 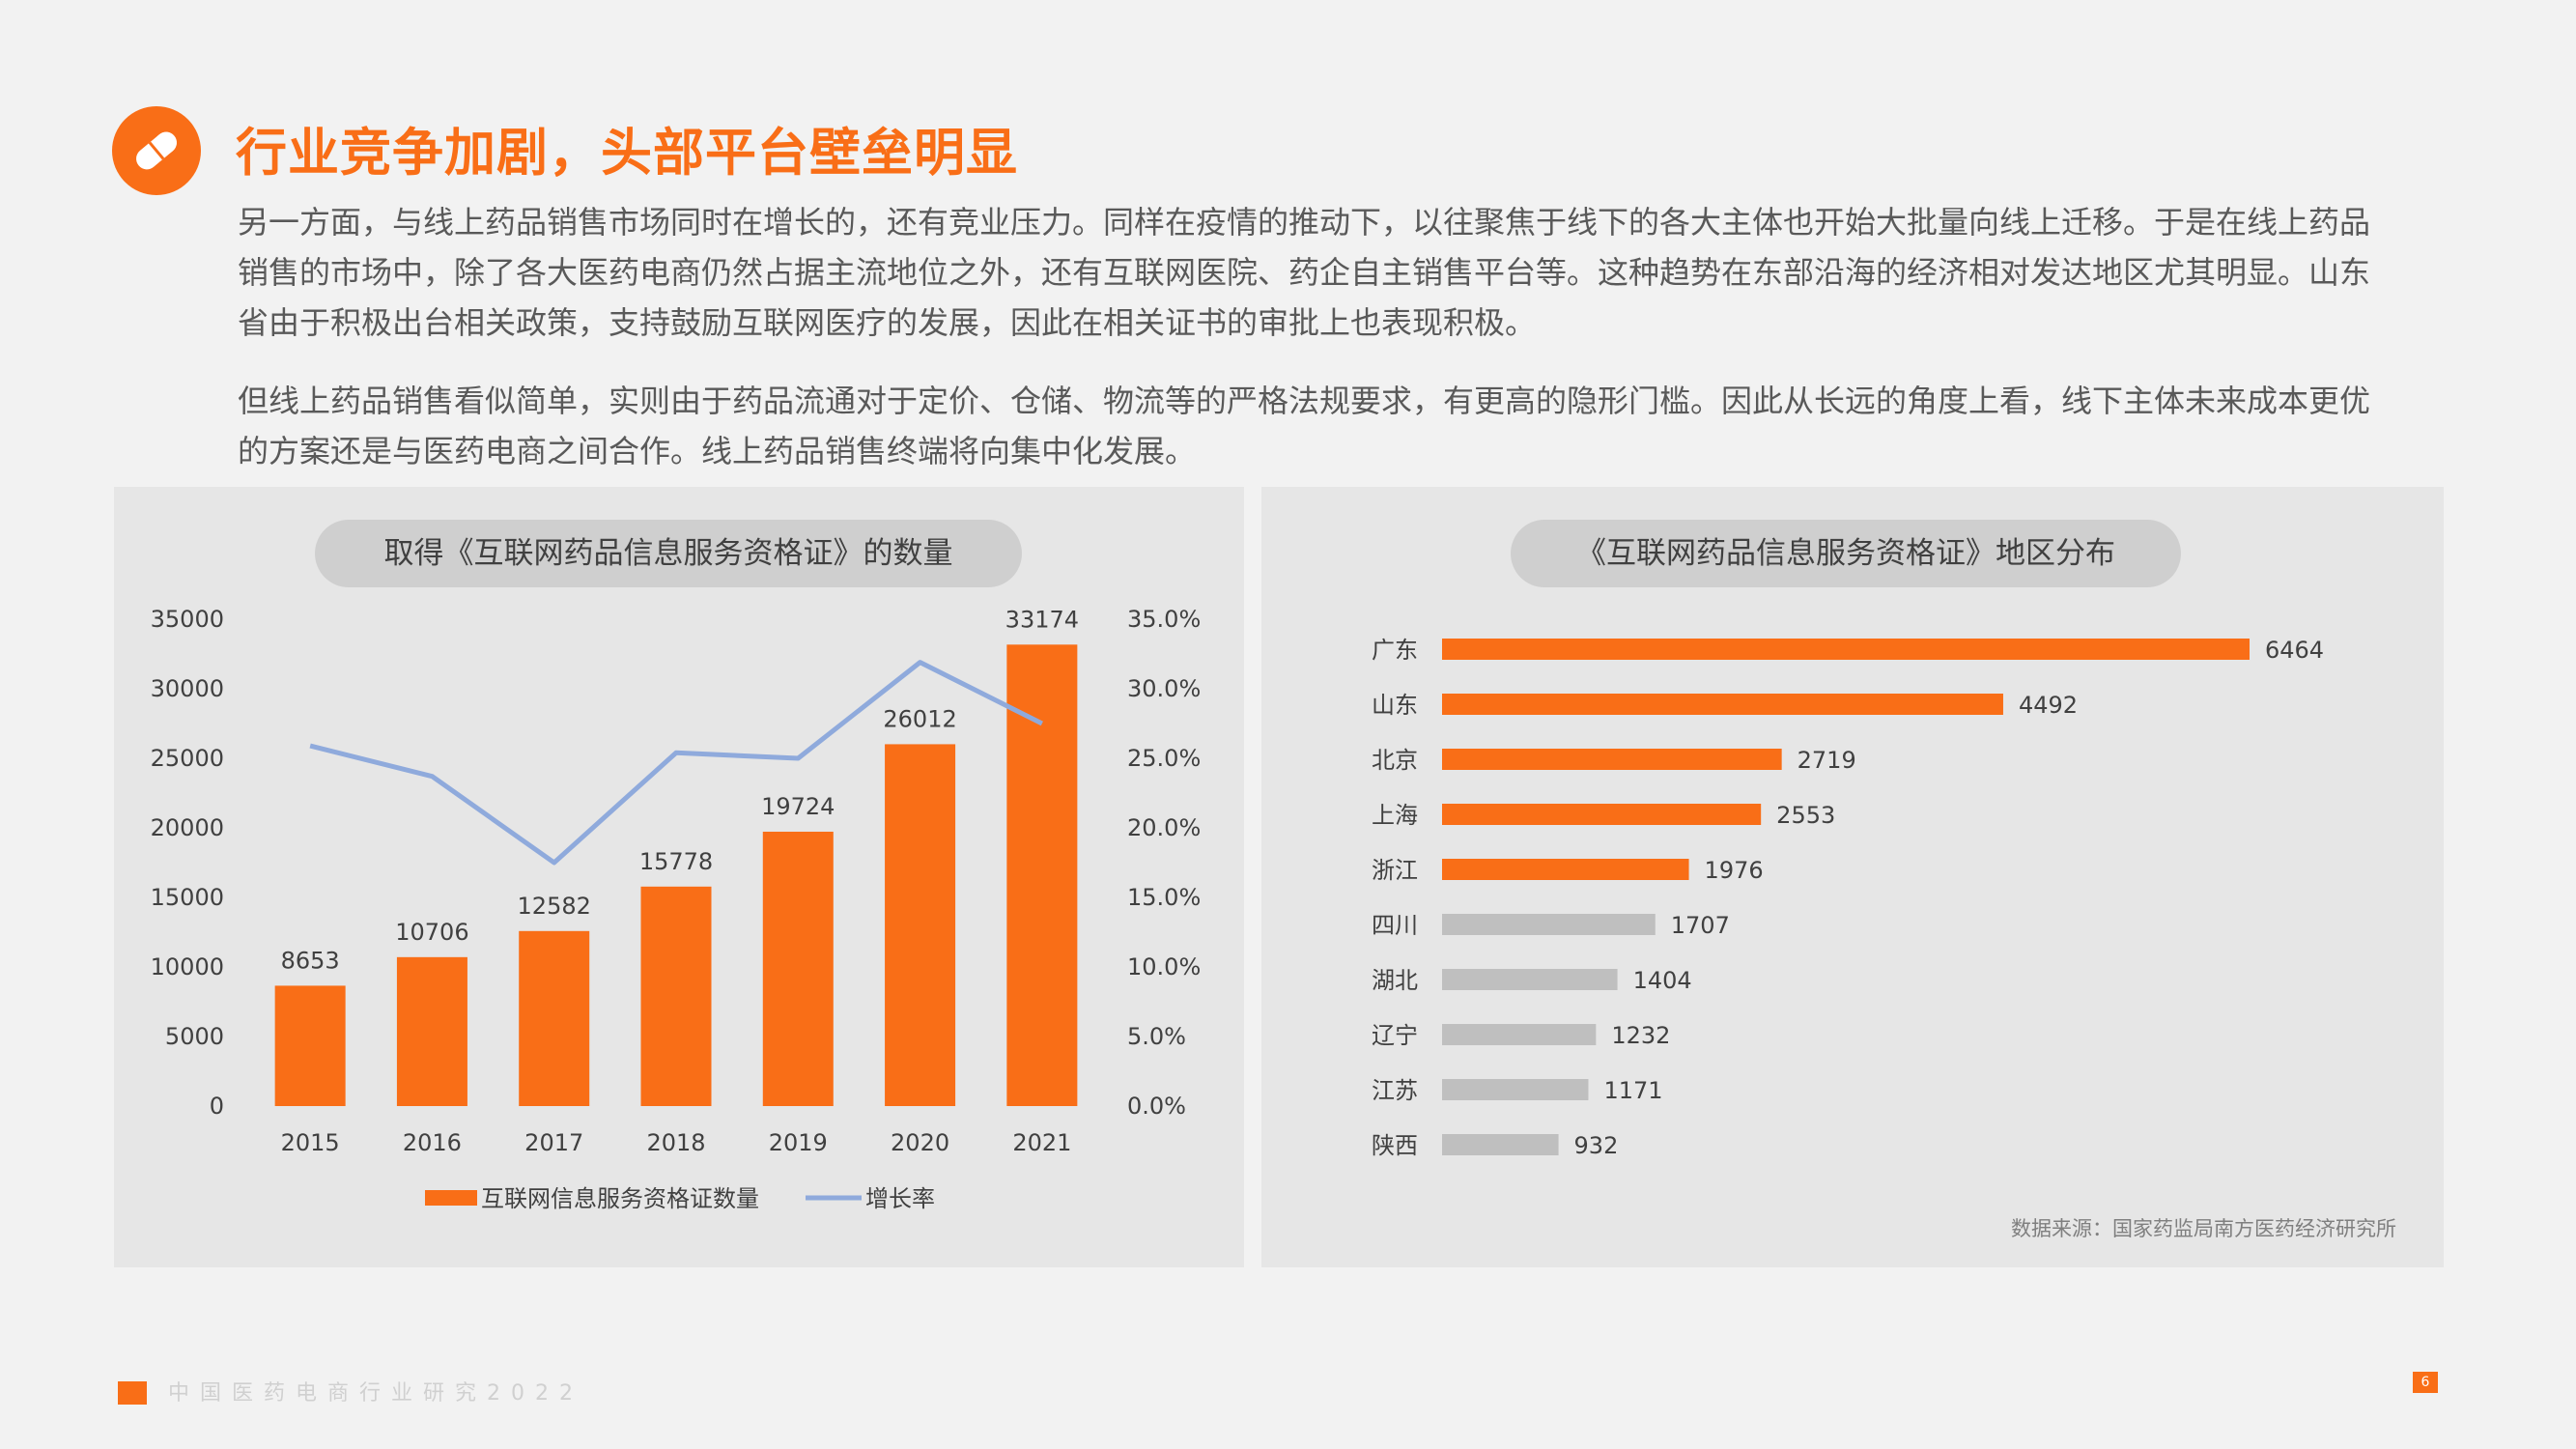 What do you see at coordinates (431, 932) in the screenshot?
I see `bar-value-label: 10706` at bounding box center [431, 932].